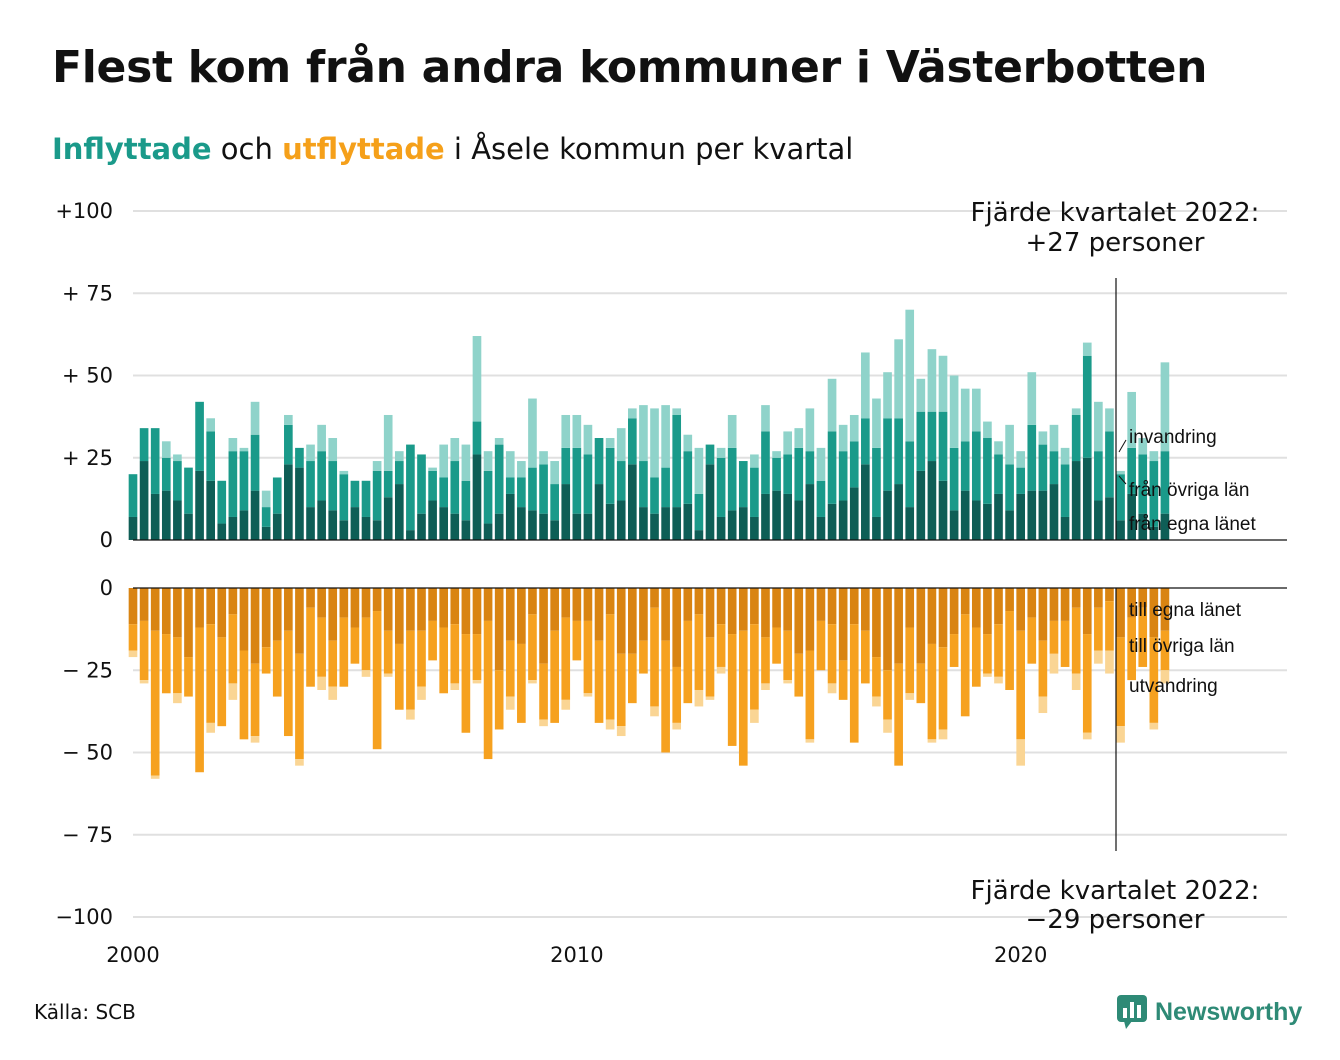  What do you see at coordinates (87, 835) in the screenshot?
I see `y-tick-out-75: − 75` at bounding box center [87, 835].